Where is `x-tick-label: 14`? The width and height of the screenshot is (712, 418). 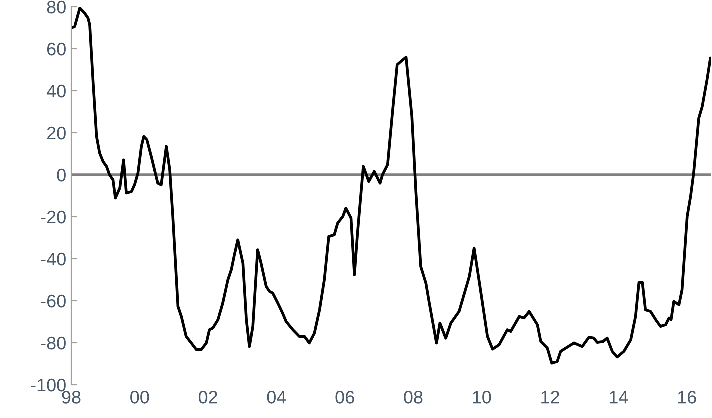 x-tick-label: 14 is located at coordinates (619, 397).